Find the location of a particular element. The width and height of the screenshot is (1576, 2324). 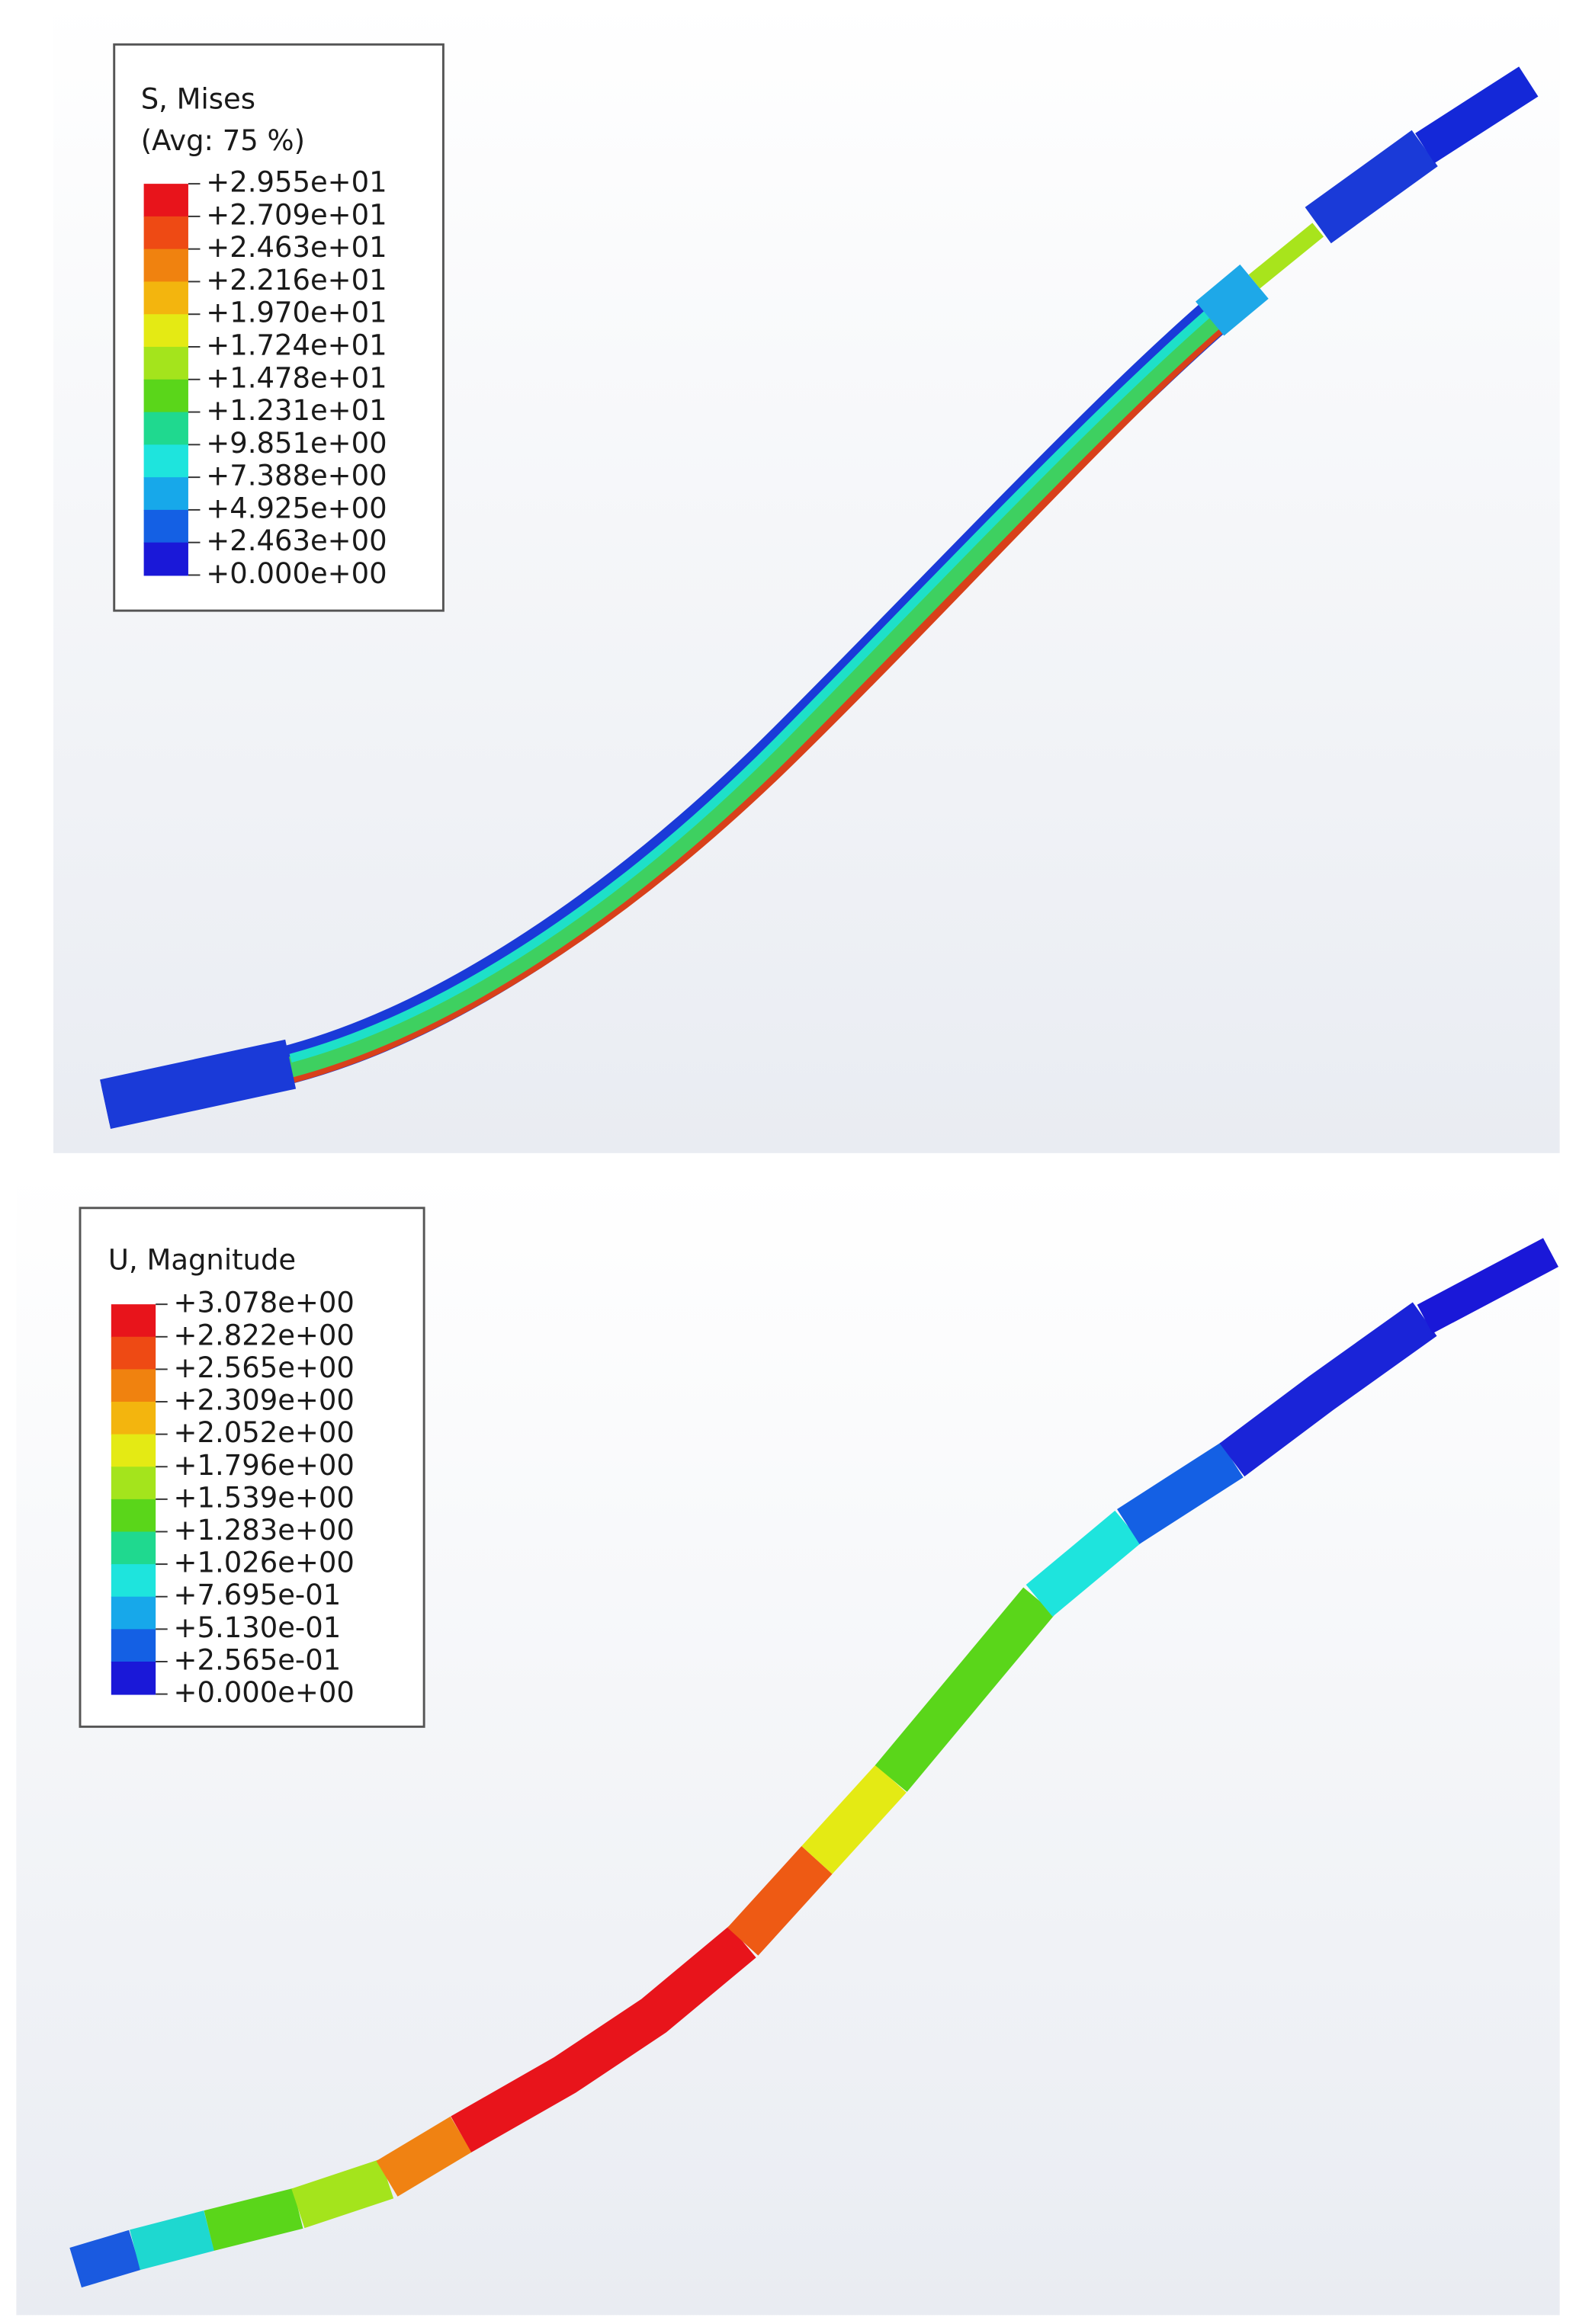

legend-label: +2.216e+01 is located at coordinates (296, 280).